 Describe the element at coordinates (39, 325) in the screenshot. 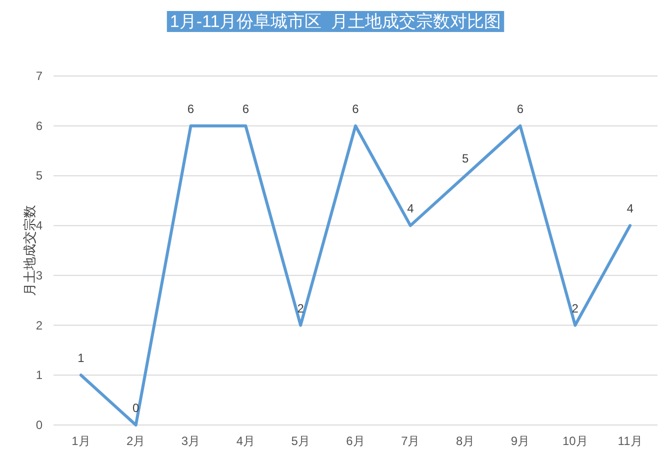

I see `y-tick-label: 2` at that location.